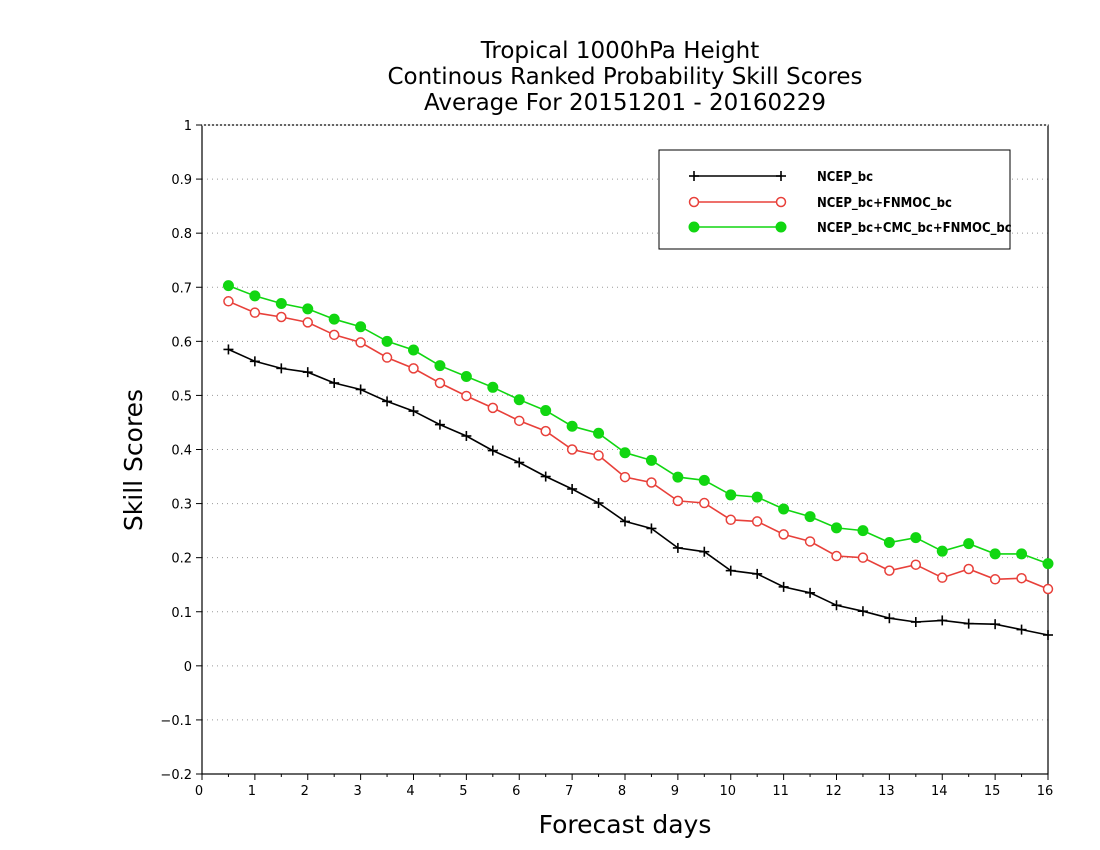 This screenshot has width=1100, height=850. What do you see at coordinates (181, 396) in the screenshot?
I see `y-tick-label: 0.5` at bounding box center [181, 396].